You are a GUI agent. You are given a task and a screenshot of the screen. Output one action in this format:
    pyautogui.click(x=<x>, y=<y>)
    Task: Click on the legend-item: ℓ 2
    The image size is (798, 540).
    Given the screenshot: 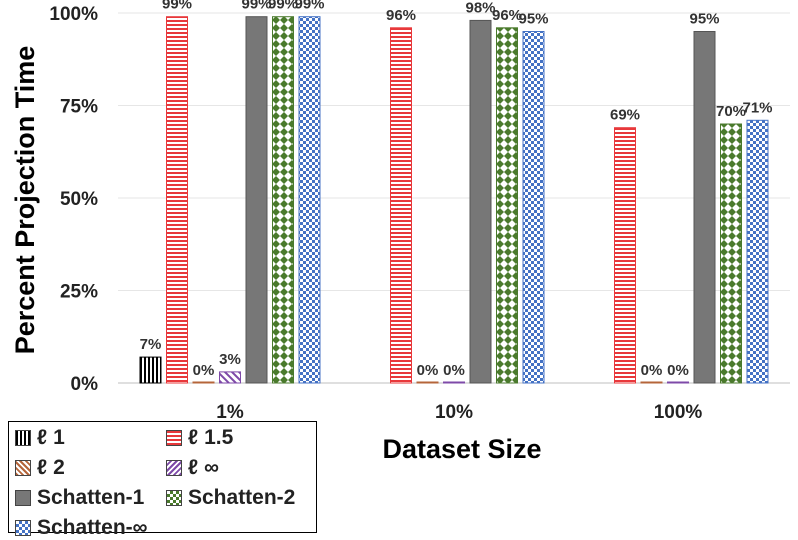 What is the action you would take?
    pyautogui.click(x=40, y=468)
    